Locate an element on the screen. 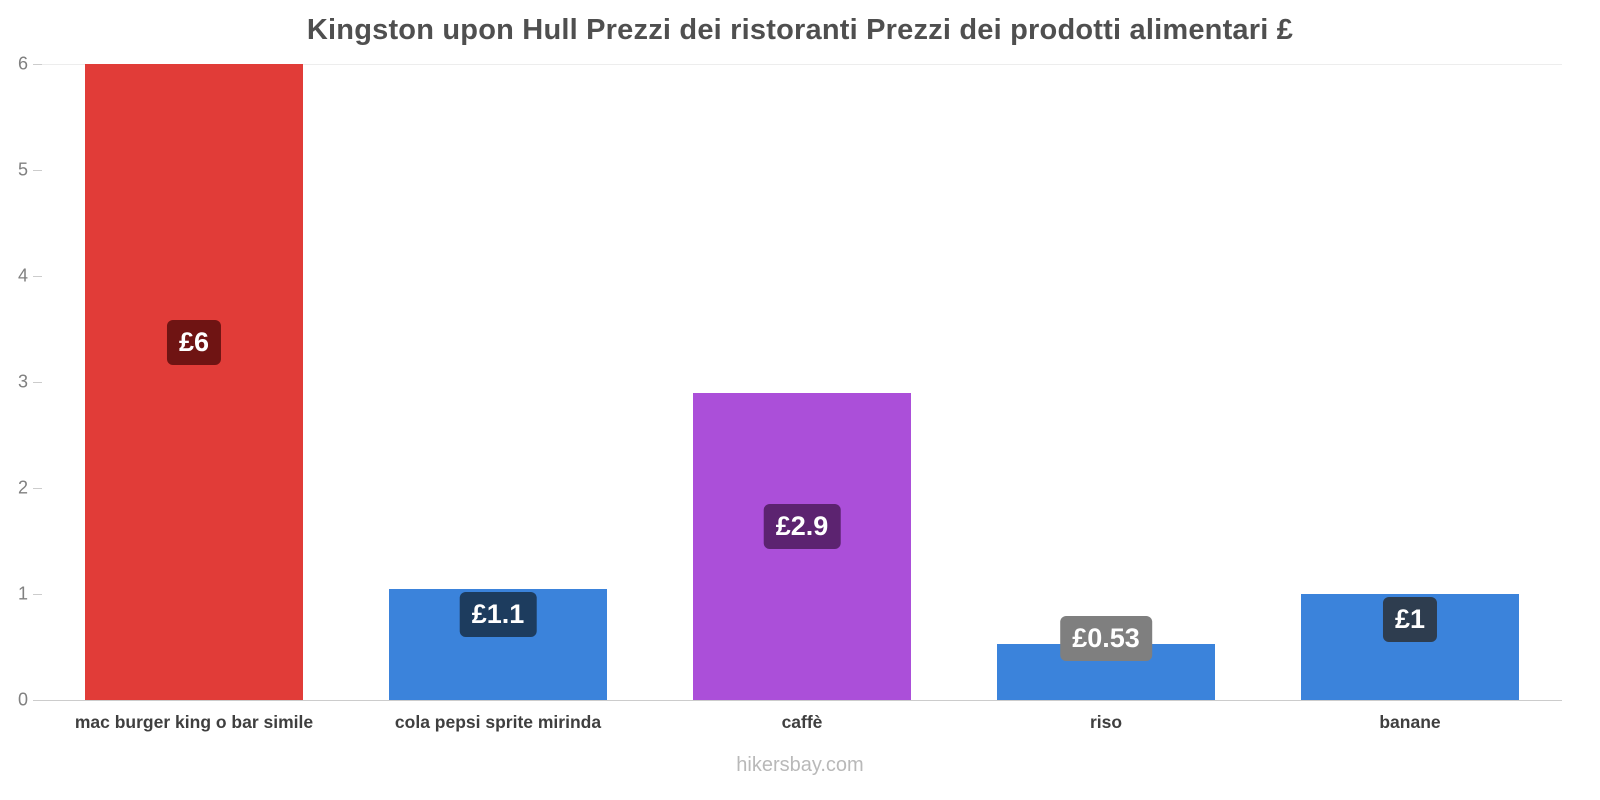  y-tick-label: 0 is located at coordinates (22, 699).